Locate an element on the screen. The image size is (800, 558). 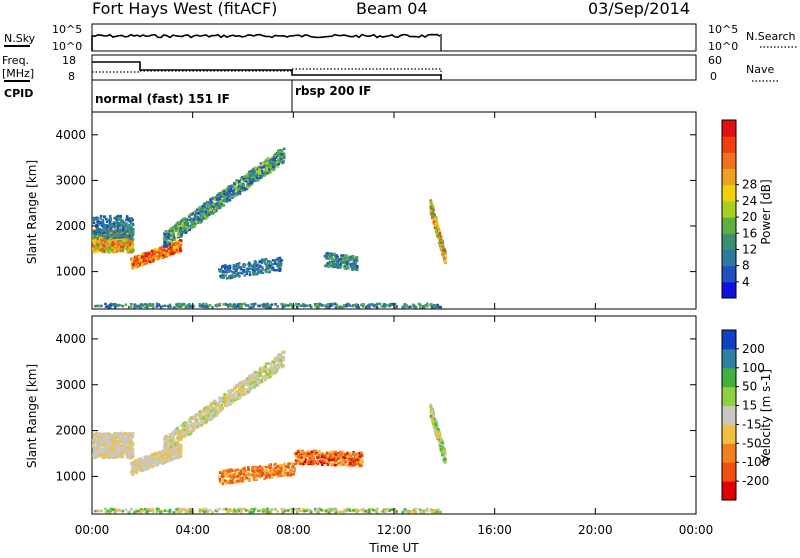
colorbar-swatch is located at coordinates (729, 241).